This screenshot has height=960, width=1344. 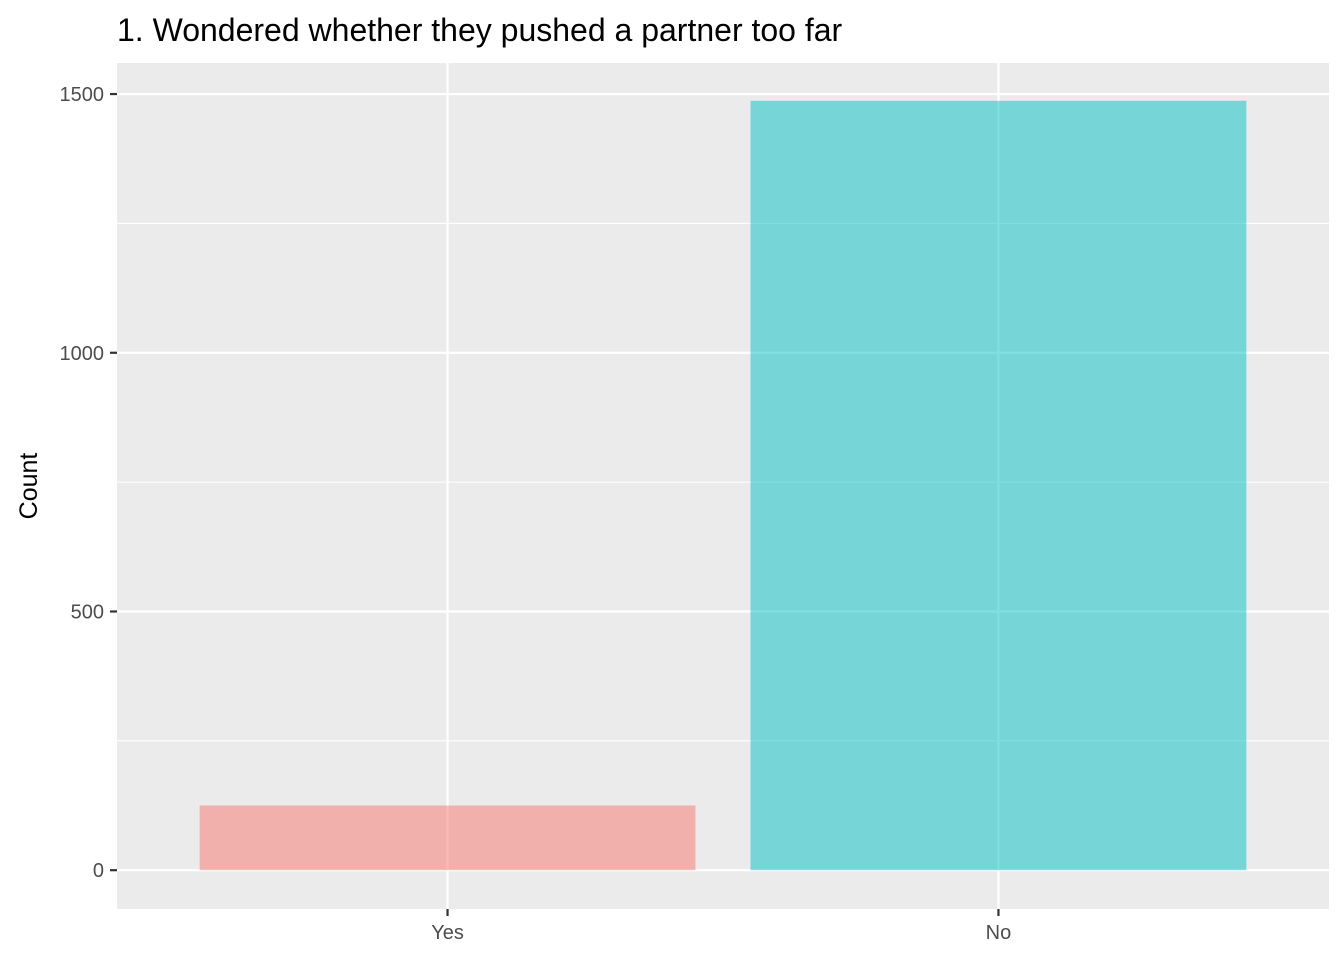 I want to click on x-tick-label: Yes, so click(x=447, y=933).